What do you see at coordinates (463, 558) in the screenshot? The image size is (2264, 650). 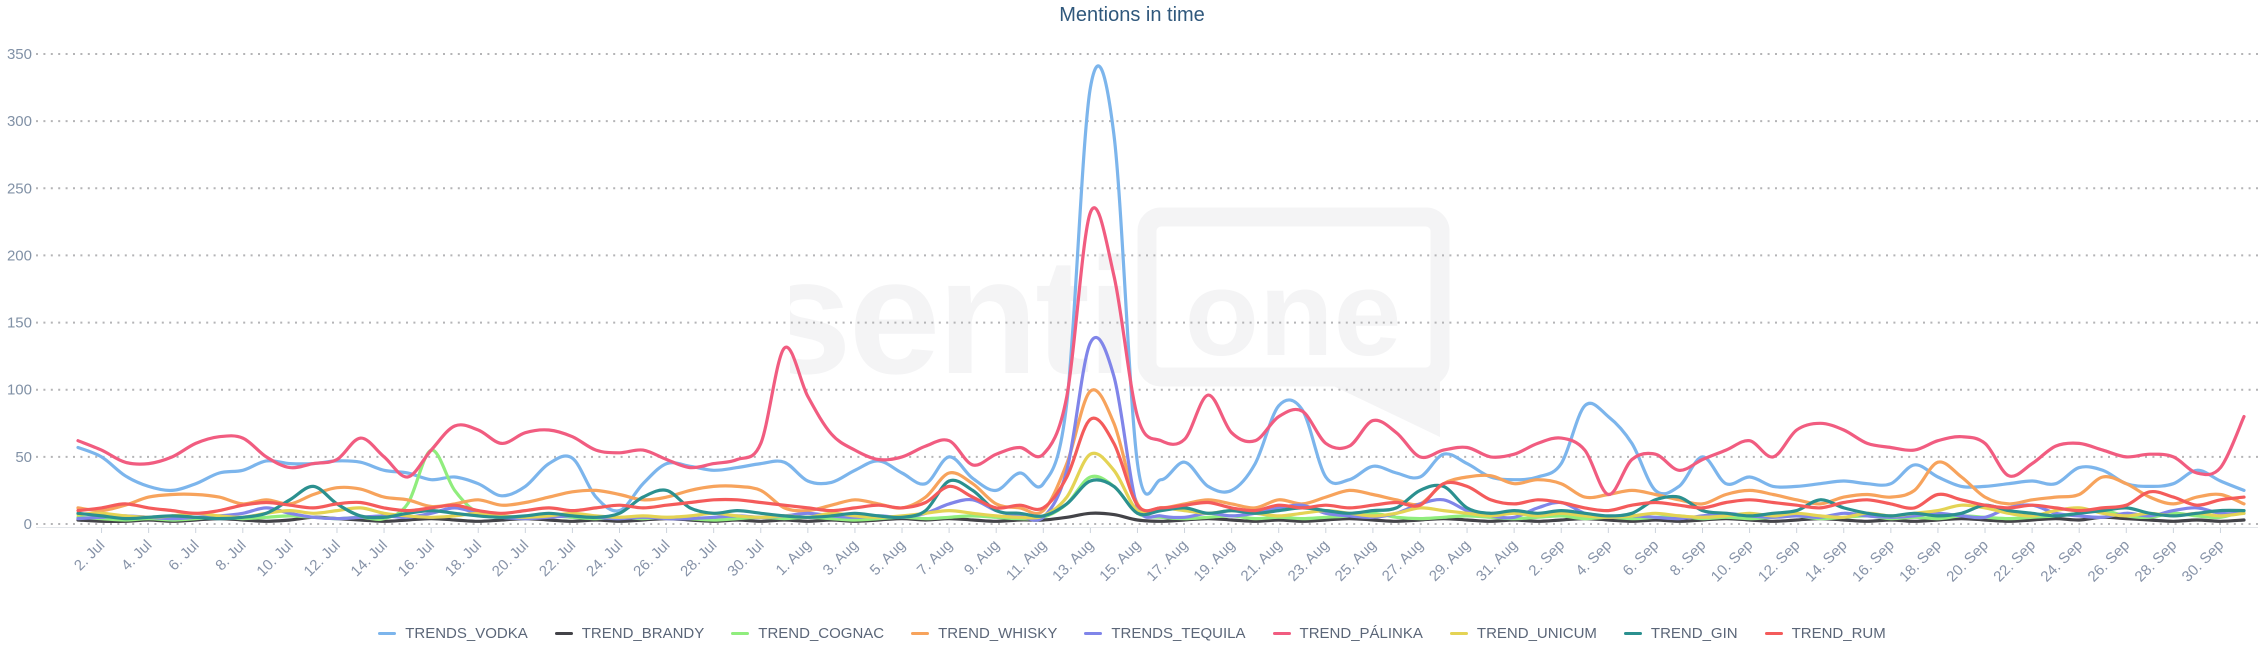 I see `x-axis-label: 18. Jul` at bounding box center [463, 558].